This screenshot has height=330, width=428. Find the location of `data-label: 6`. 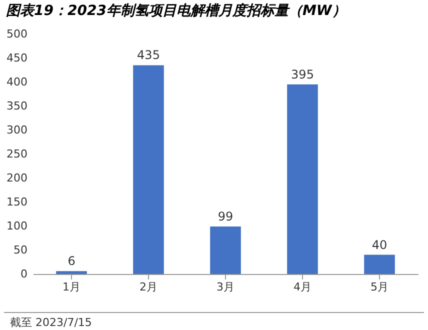

data-label: 6 is located at coordinates (72, 261).